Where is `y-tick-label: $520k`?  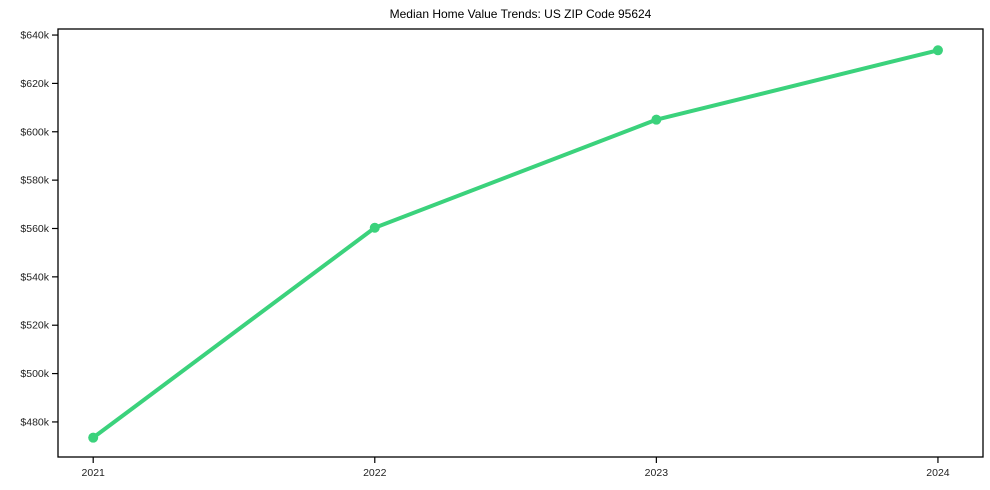 y-tick-label: $520k is located at coordinates (34, 326).